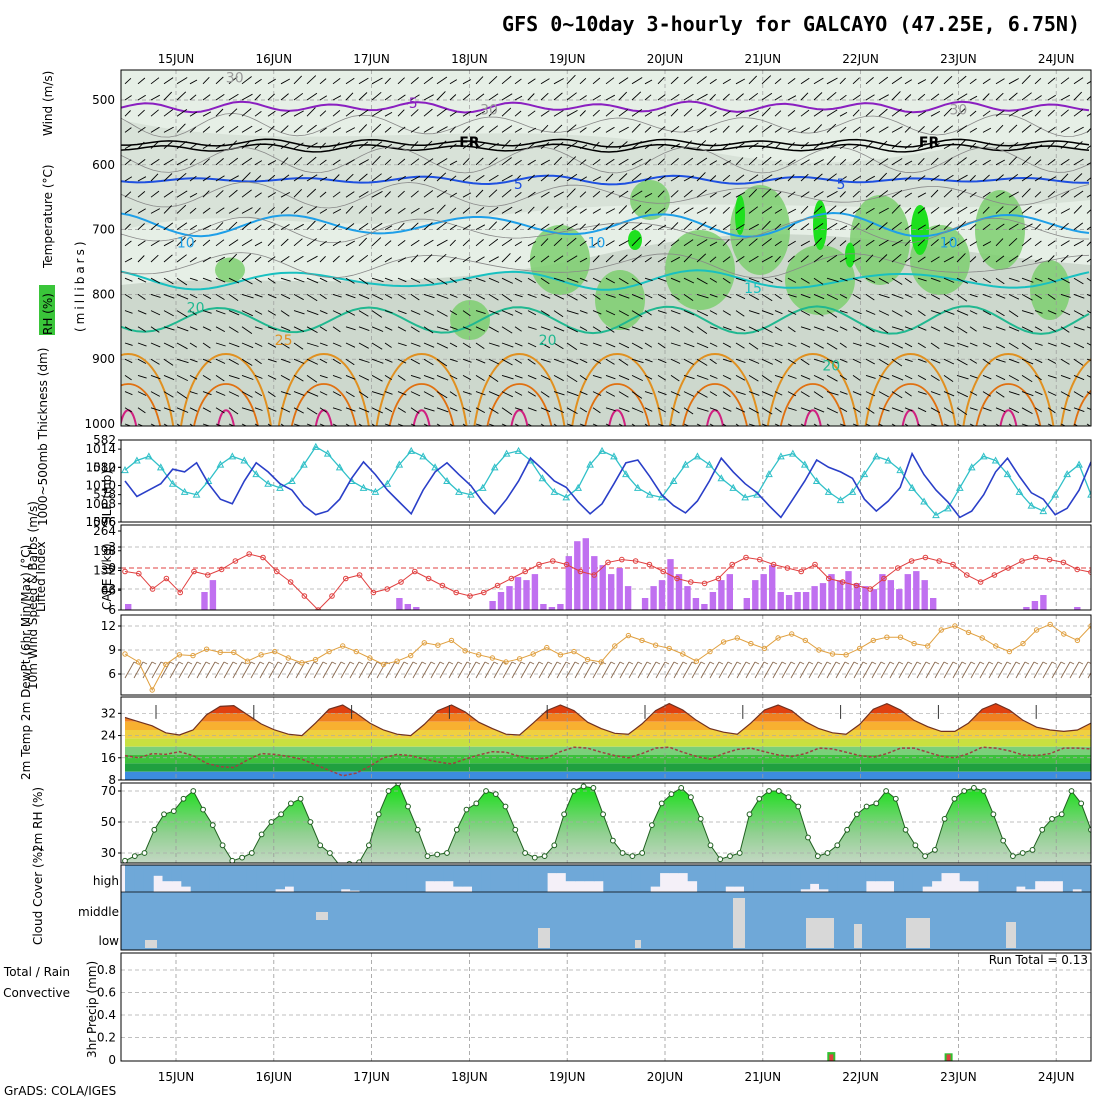 This screenshot has height=1100, width=1100. Describe the element at coordinates (108, 736) in the screenshot. I see `y-tick-label: 24` at that location.